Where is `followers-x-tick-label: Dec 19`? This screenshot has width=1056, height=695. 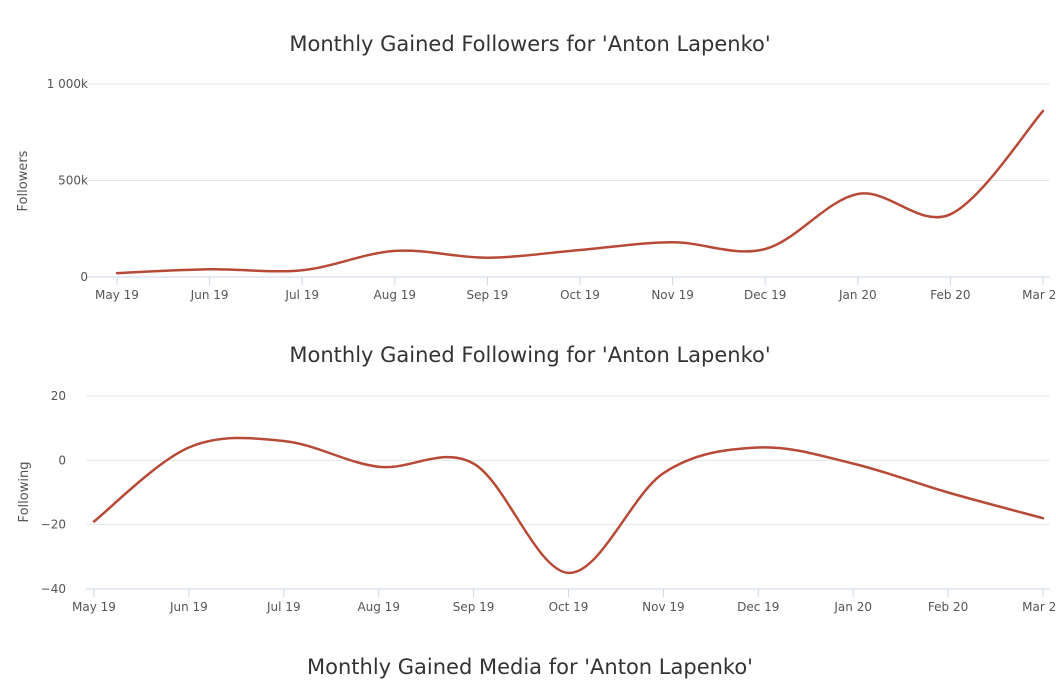 followers-x-tick-label: Dec 19 is located at coordinates (765, 295).